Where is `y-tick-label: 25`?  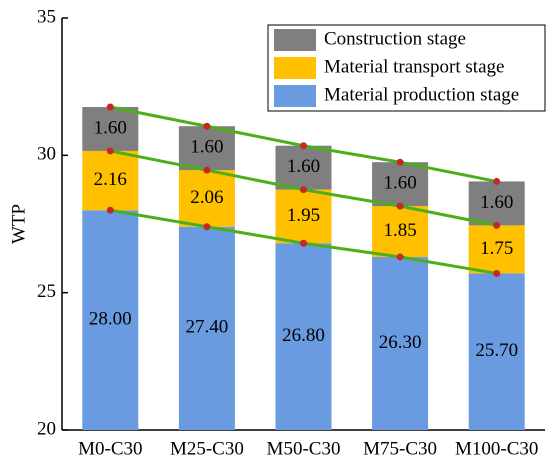
y-tick-label: 25 is located at coordinates (46, 291).